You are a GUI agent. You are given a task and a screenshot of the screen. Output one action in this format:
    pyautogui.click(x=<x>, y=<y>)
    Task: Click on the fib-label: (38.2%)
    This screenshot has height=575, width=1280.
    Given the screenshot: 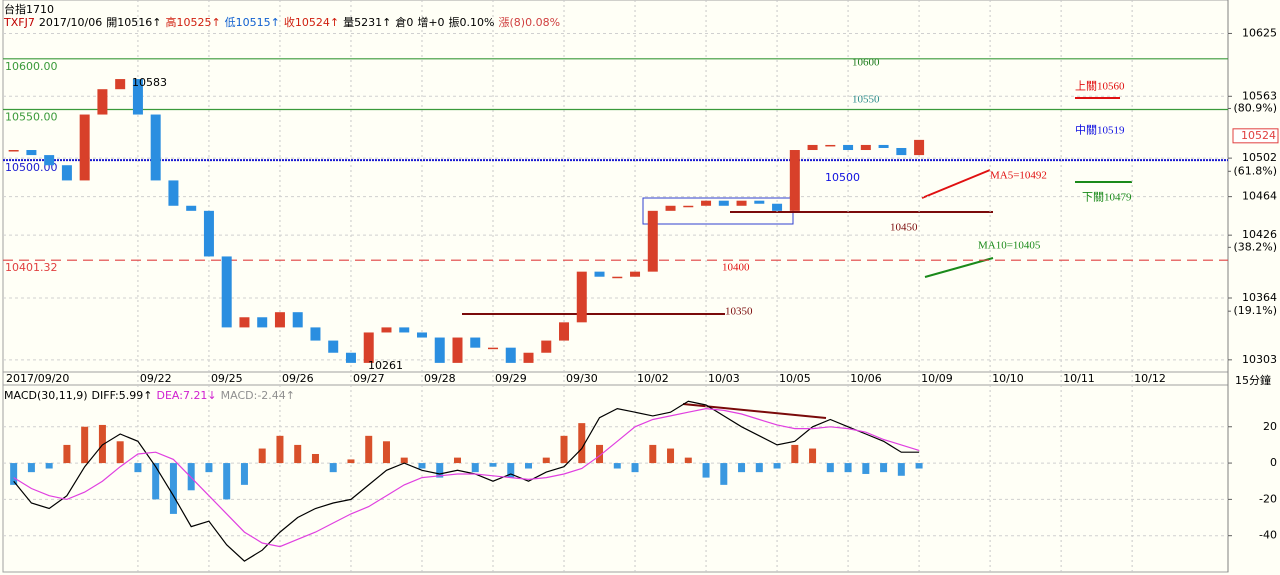 What is the action you would take?
    pyautogui.click(x=1255, y=246)
    